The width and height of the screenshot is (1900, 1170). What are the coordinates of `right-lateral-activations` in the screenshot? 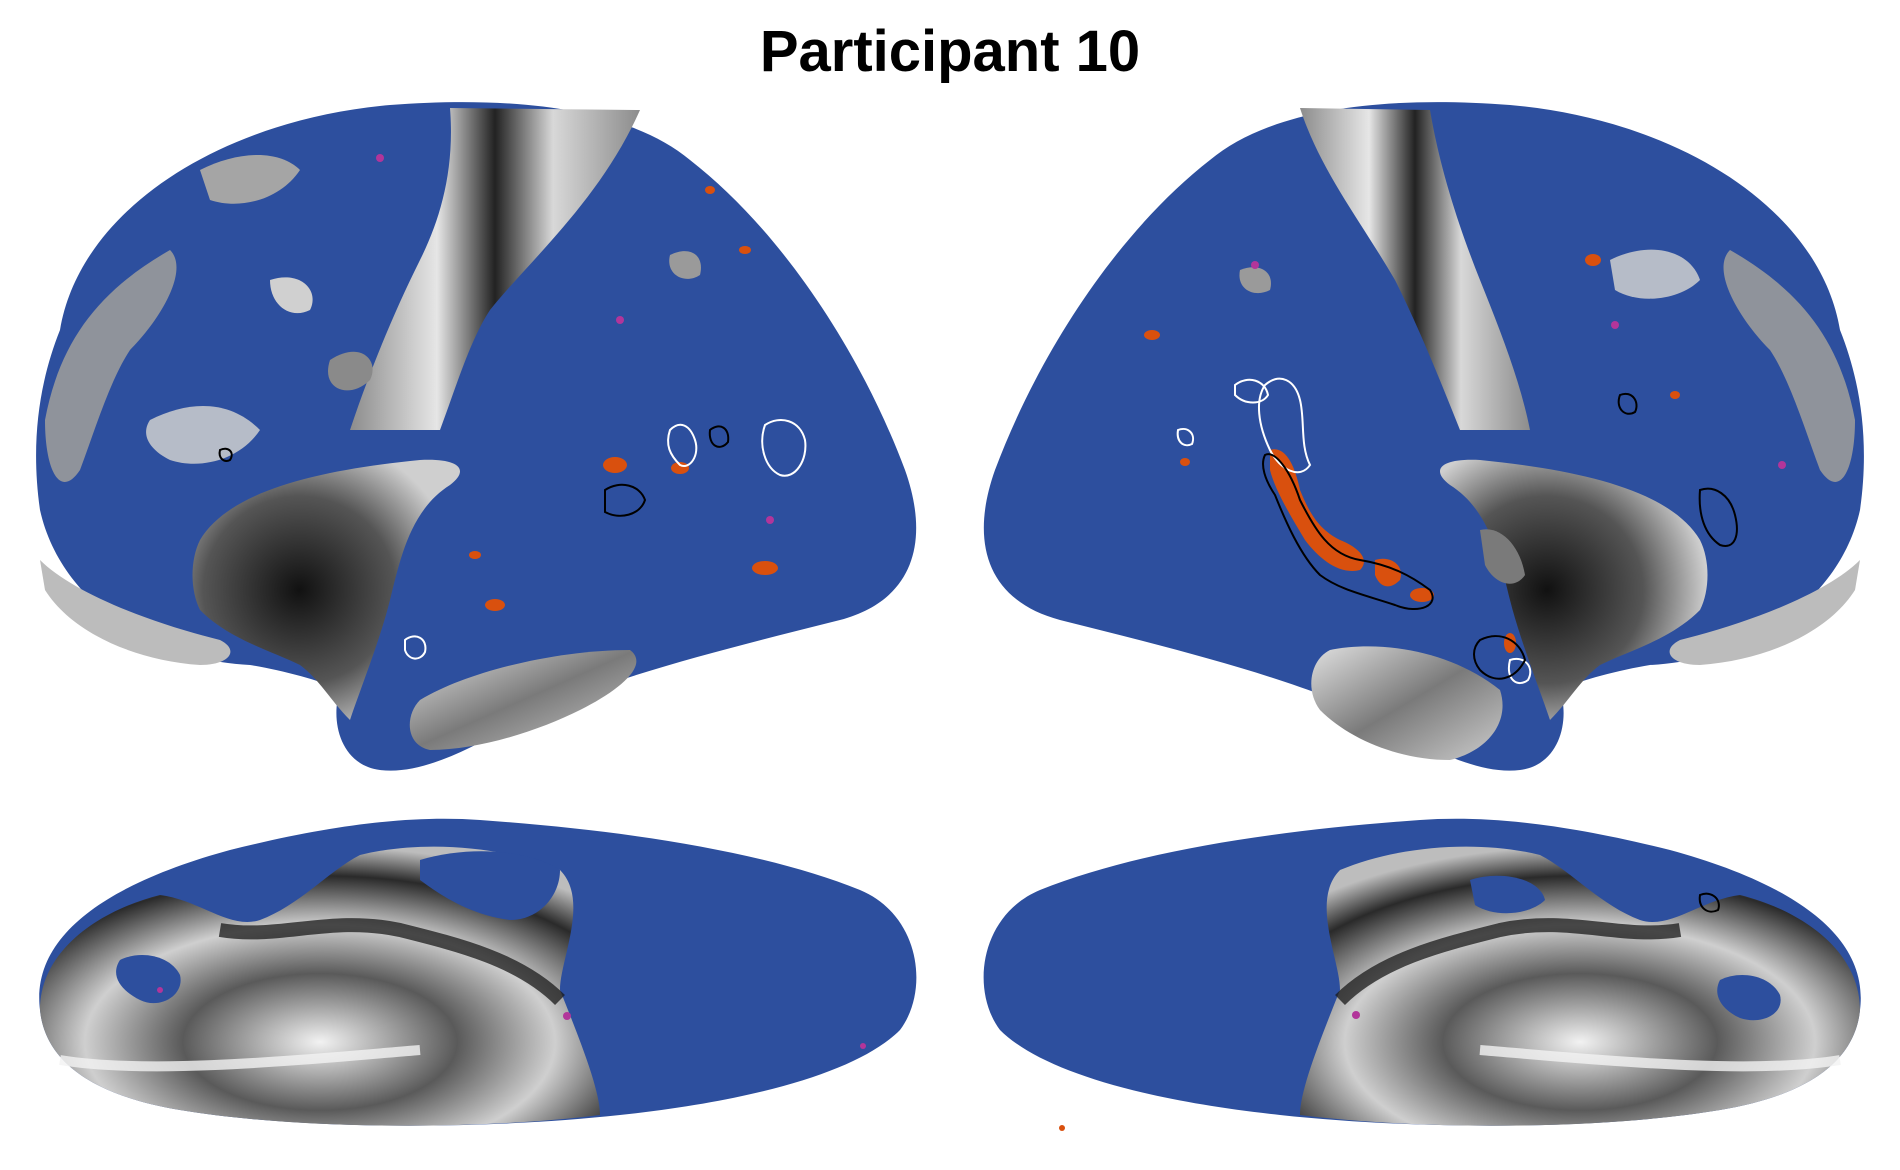 It's located at (1412, 453).